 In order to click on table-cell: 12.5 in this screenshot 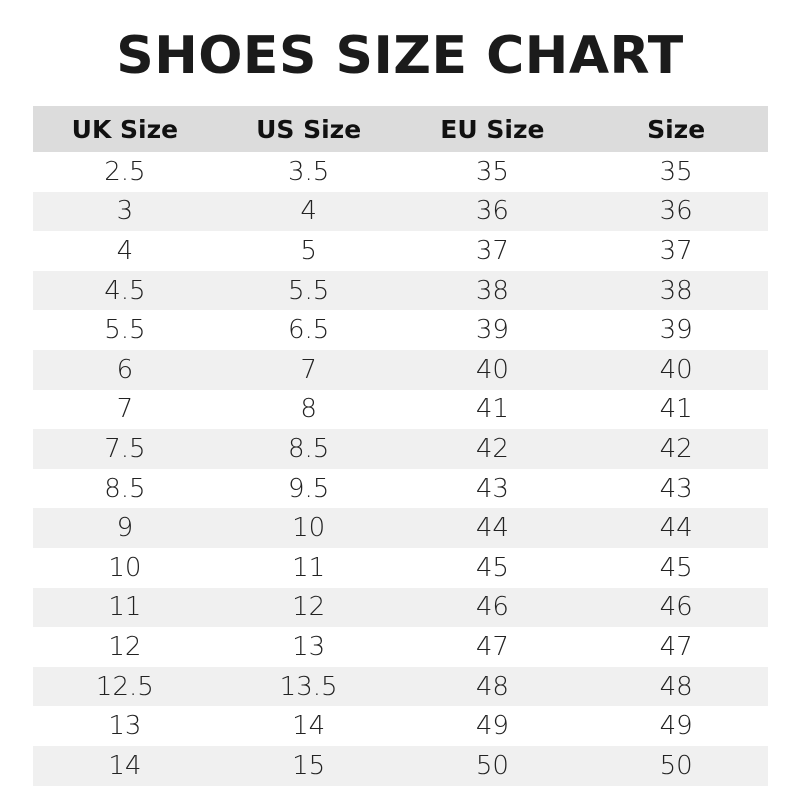, I will do `click(124, 686)`.